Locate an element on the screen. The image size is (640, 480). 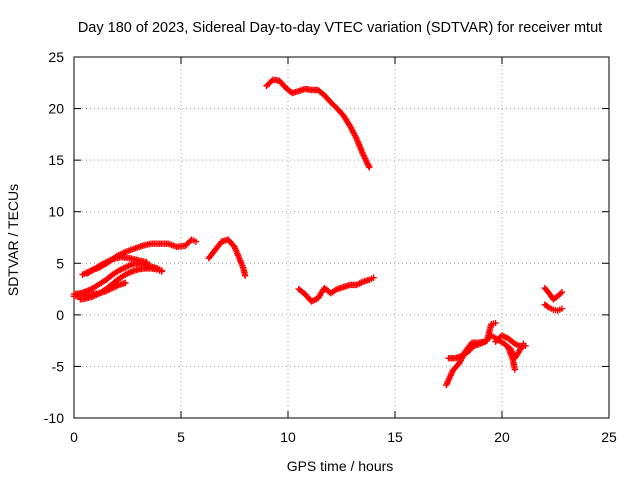
x-tick-label: 25 is located at coordinates (609, 437).